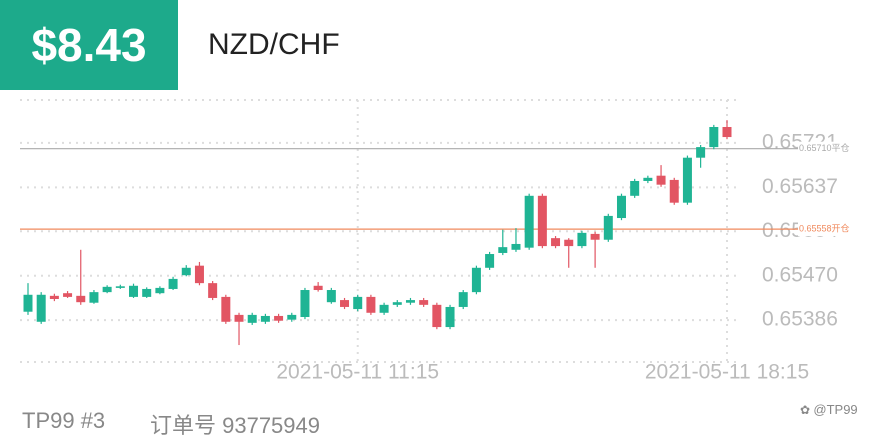 The image size is (880, 440). What do you see at coordinates (64, 420) in the screenshot?
I see `account: TP99 #3` at bounding box center [64, 420].